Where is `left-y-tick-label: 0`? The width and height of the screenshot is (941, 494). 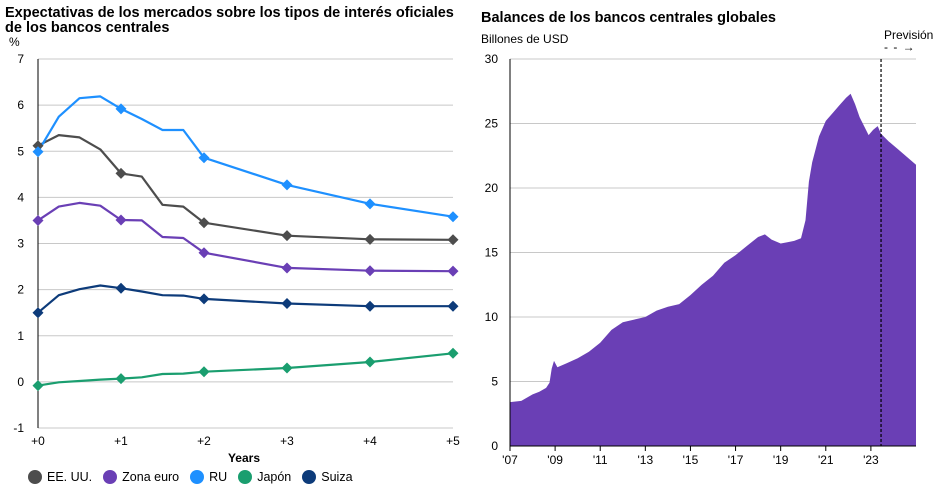 left-y-tick-label: 0 is located at coordinates (20, 382).